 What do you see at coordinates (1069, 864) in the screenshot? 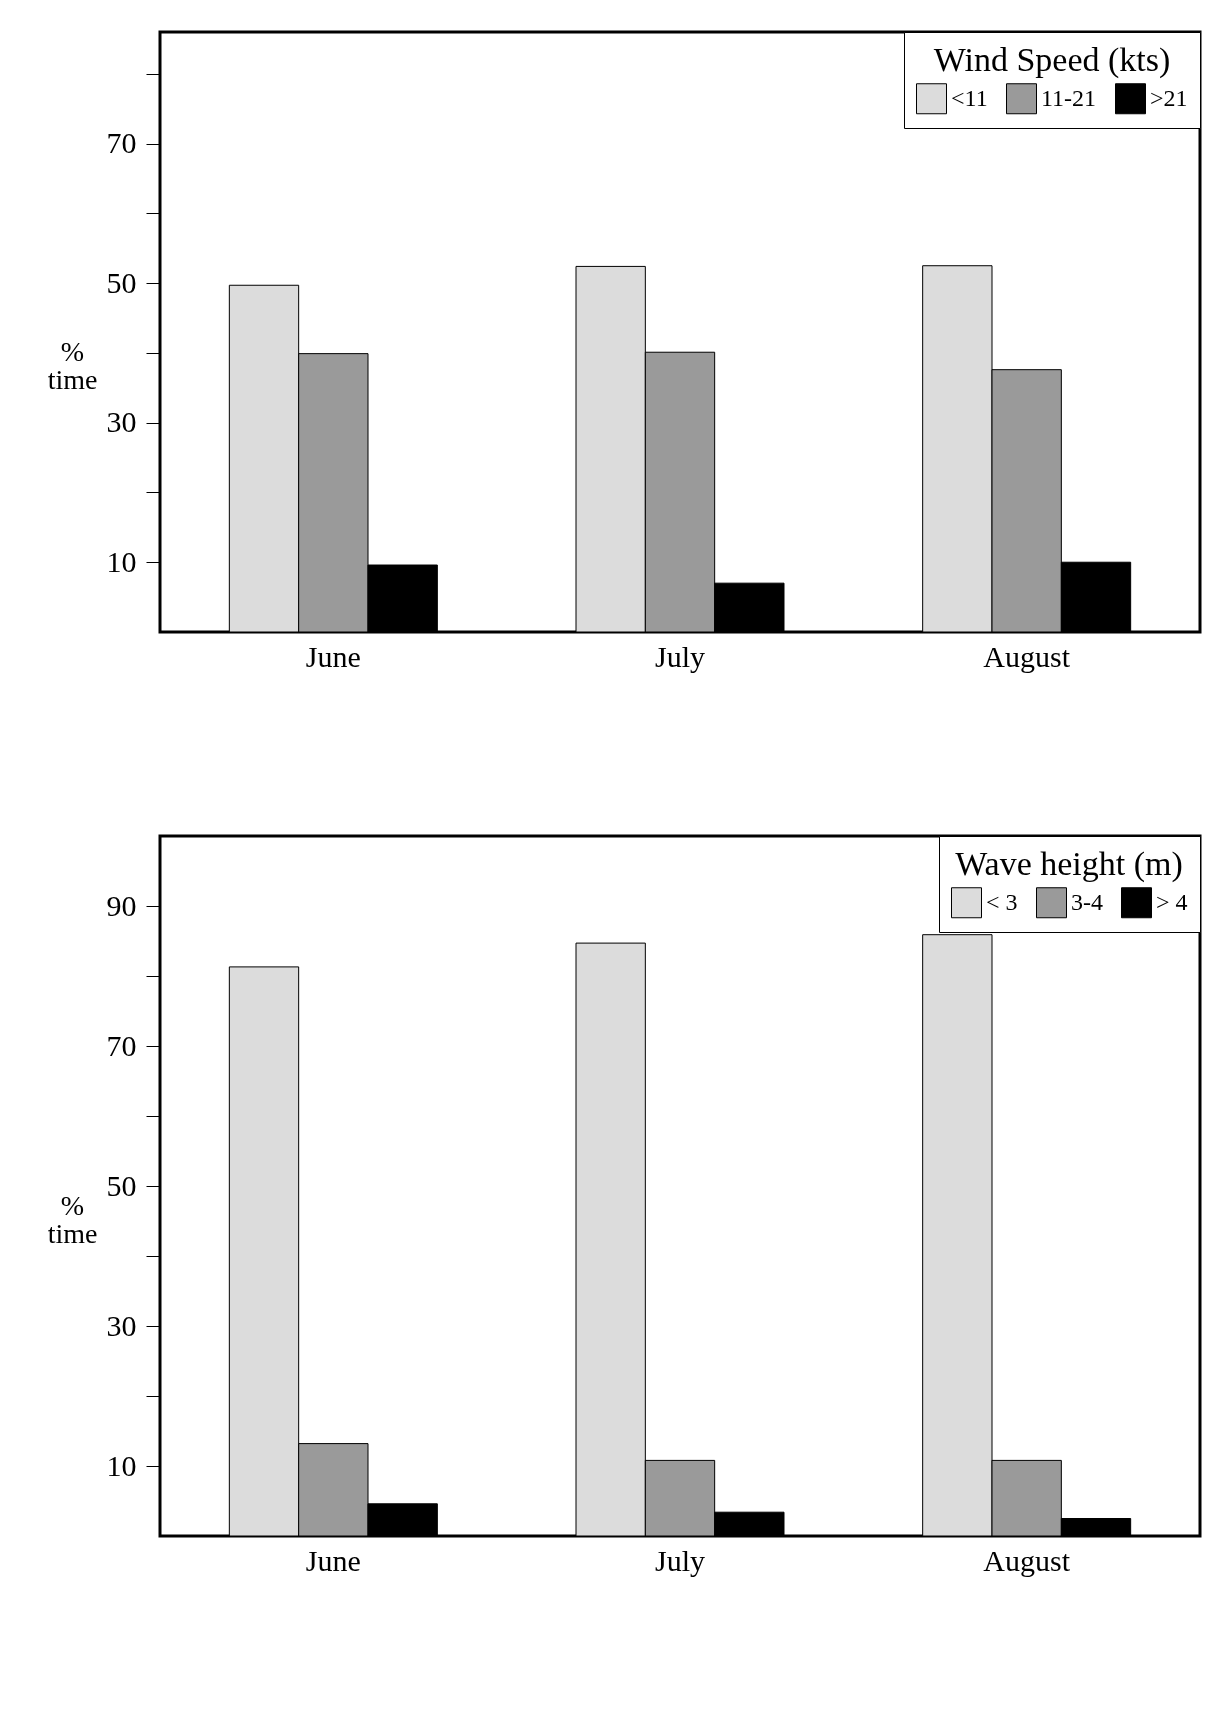
I see `legend-title: Wave height (m)` at bounding box center [1069, 864].